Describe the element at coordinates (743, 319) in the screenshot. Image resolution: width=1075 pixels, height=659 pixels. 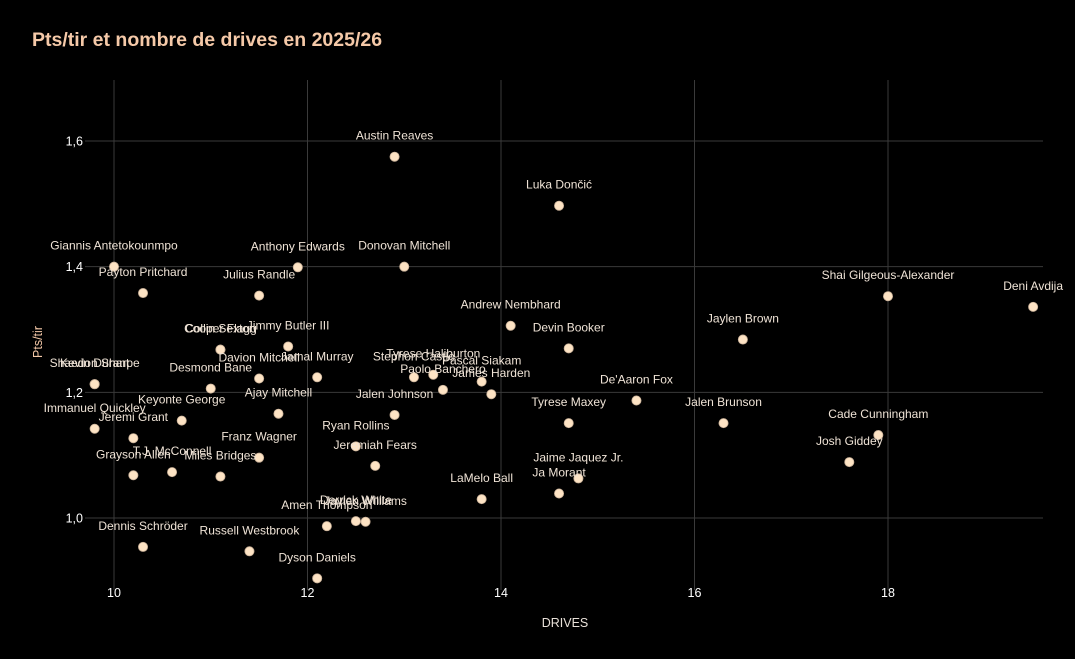
I see `data-label: Jaylen Brown` at that location.